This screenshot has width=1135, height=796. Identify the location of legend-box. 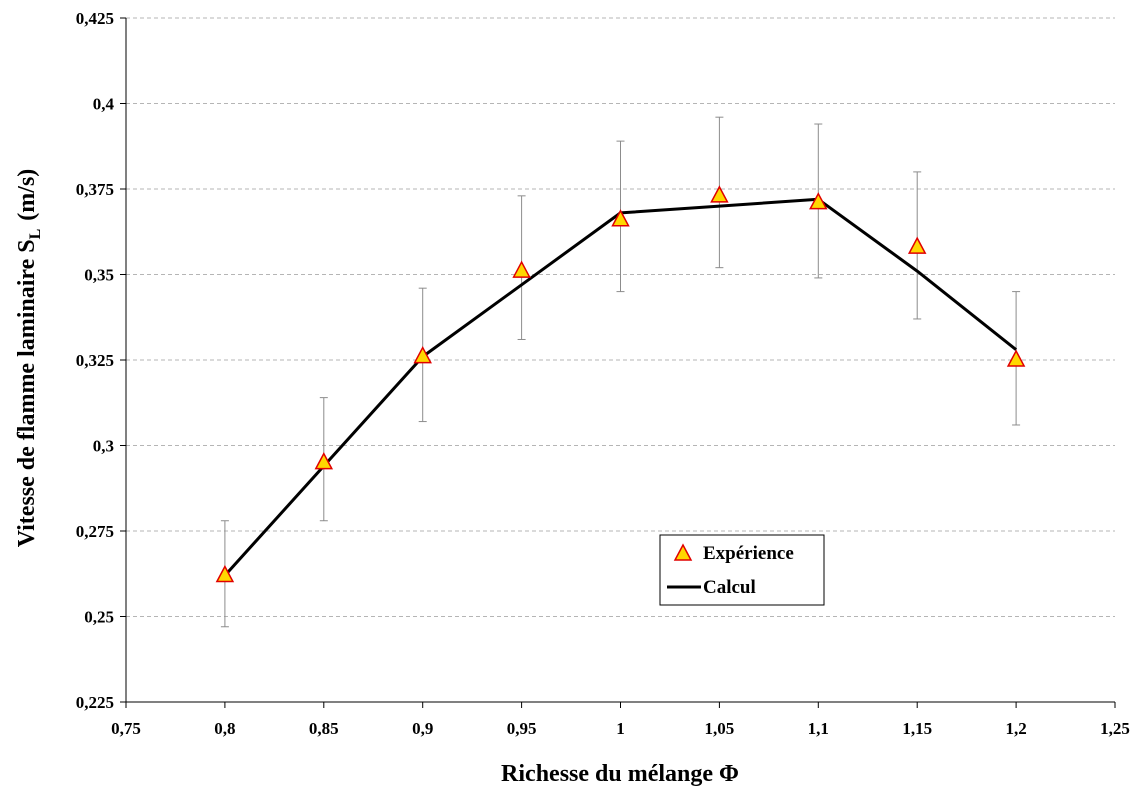
(742, 570).